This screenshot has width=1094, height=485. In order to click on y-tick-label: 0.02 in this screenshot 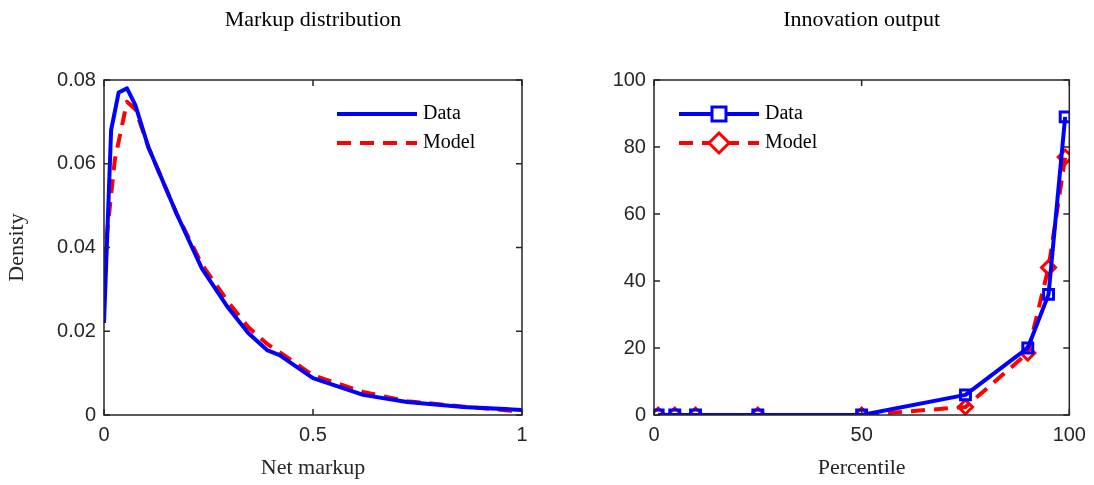, I will do `click(76, 329)`.